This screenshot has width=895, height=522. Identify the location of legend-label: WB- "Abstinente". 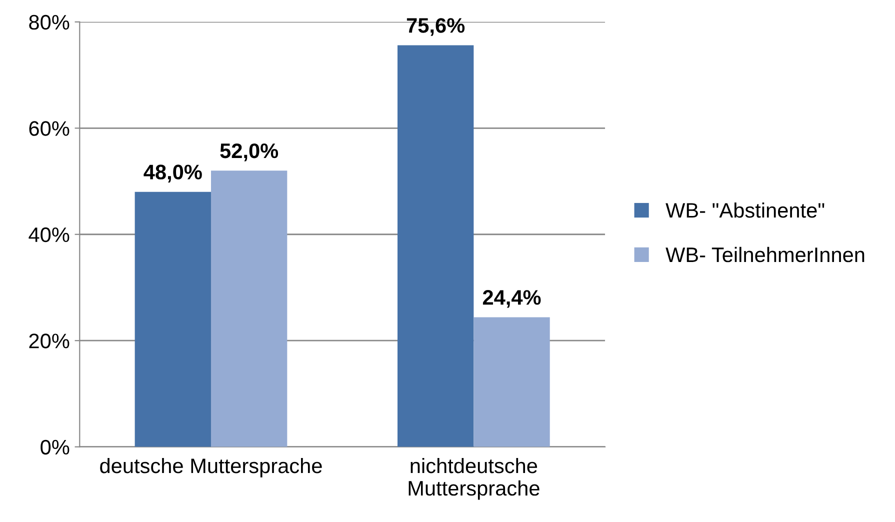
(745, 210).